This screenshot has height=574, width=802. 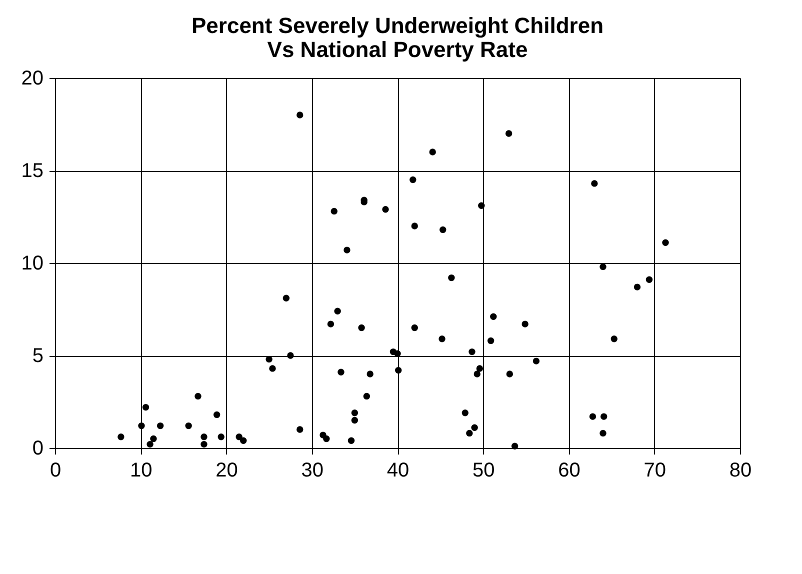 What do you see at coordinates (398, 471) in the screenshot?
I see `x-tick-label: 40` at bounding box center [398, 471].